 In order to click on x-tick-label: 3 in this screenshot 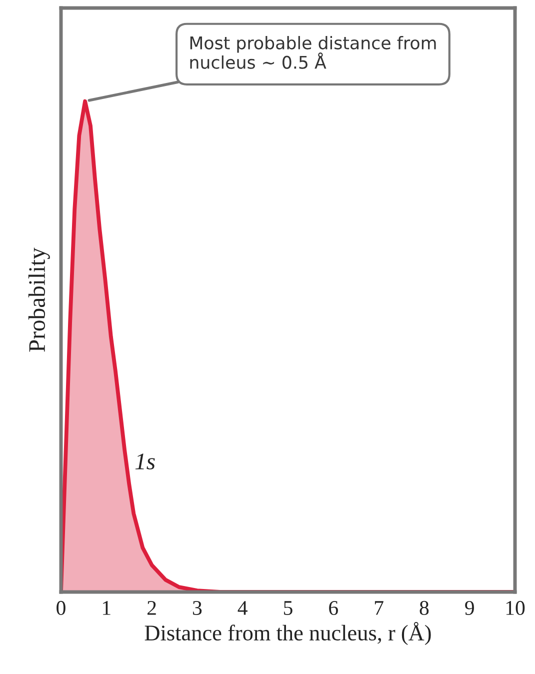, I will do `click(197, 607)`.